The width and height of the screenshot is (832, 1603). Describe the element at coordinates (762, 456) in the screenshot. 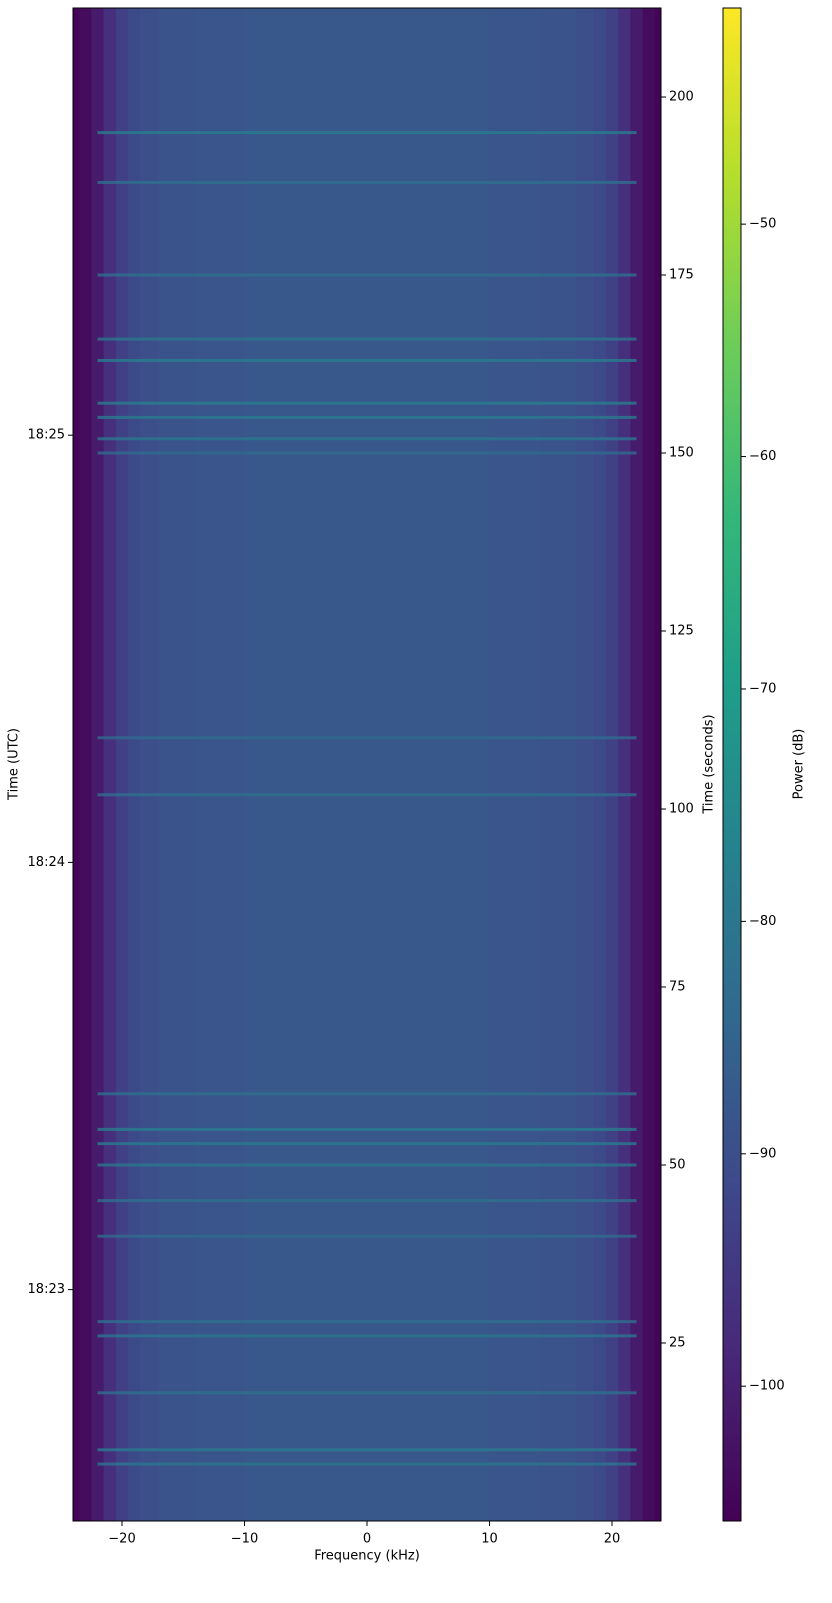

I see `colorbar-tick-label: −60` at that location.